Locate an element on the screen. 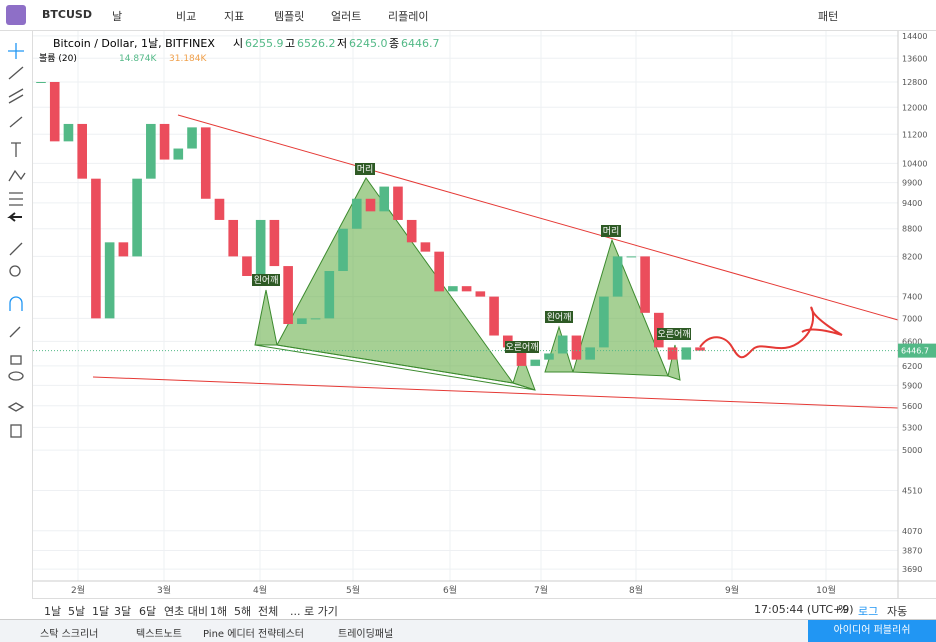  ohlc-value: 6526.2 is located at coordinates (316, 43).